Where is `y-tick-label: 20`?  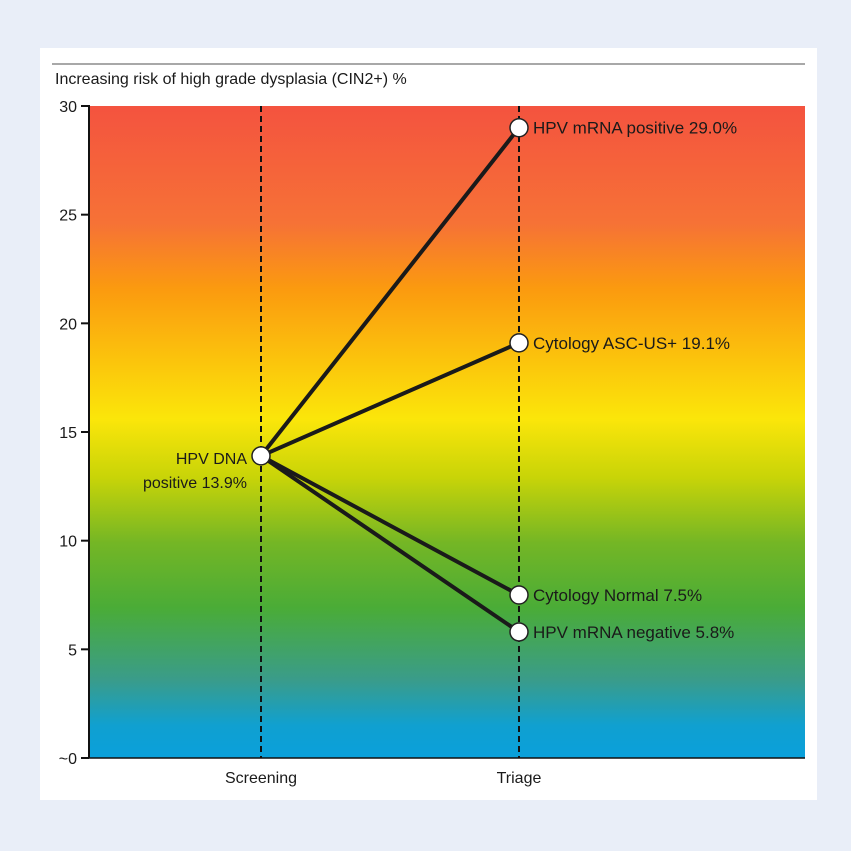 y-tick-label: 20 is located at coordinates (68, 324).